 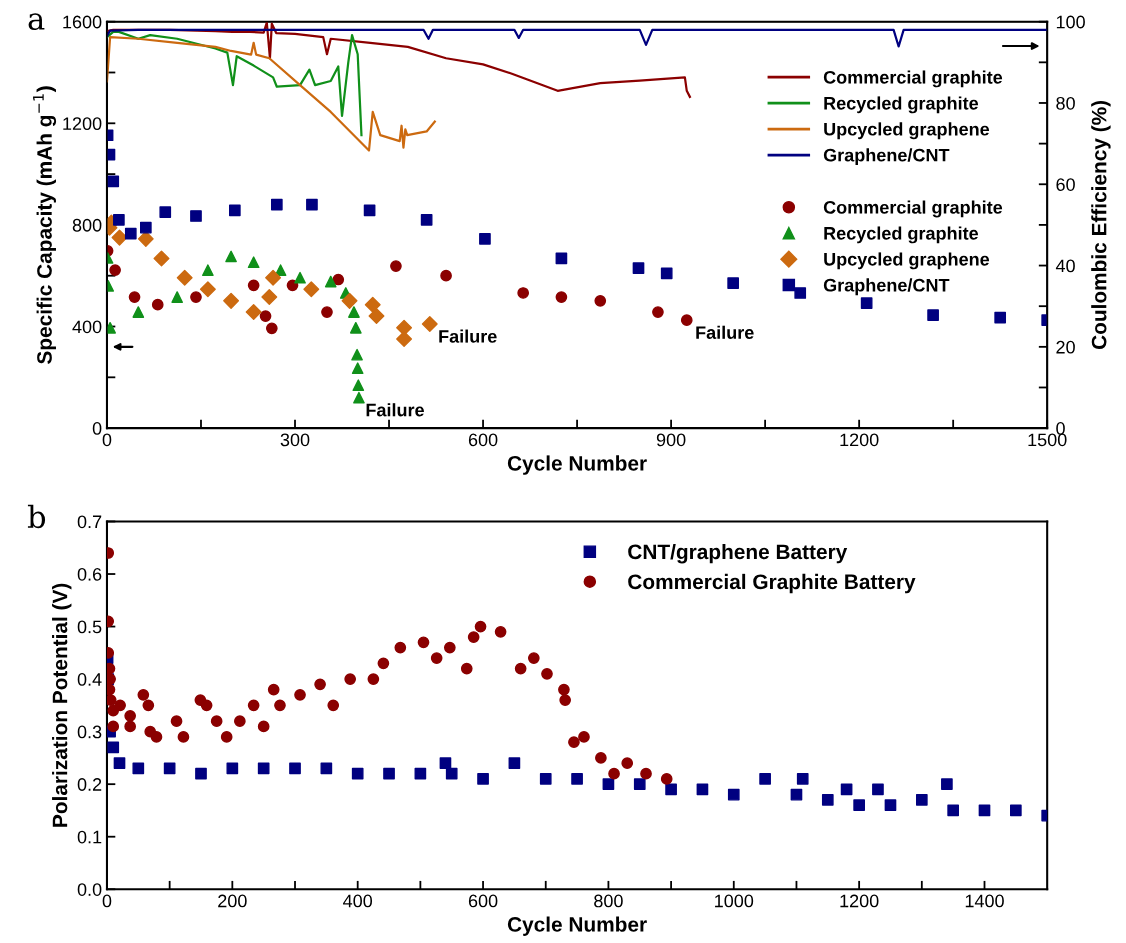 What do you see at coordinates (1060, 428) in the screenshot?
I see `y2-tick-label: 0` at bounding box center [1060, 428].